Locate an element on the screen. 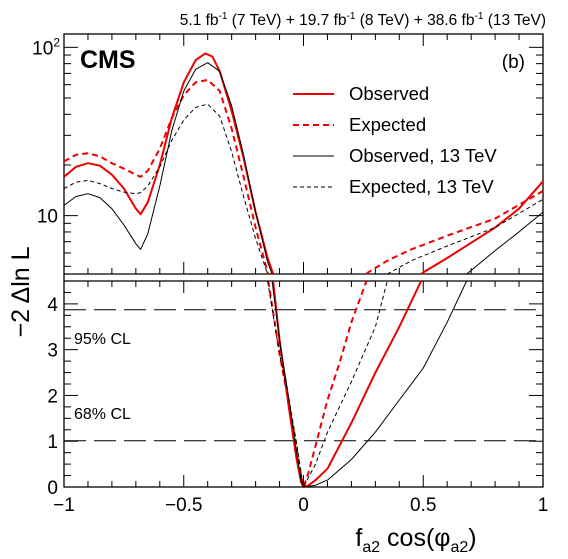  xlabel-mid: cos(φ is located at coordinates (415, 538).